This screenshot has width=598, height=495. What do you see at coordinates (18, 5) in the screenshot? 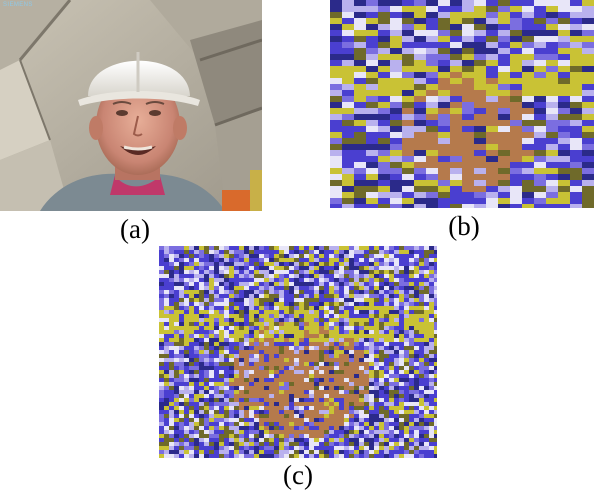
I see `watermark-text: SIEMENS` at bounding box center [18, 5].